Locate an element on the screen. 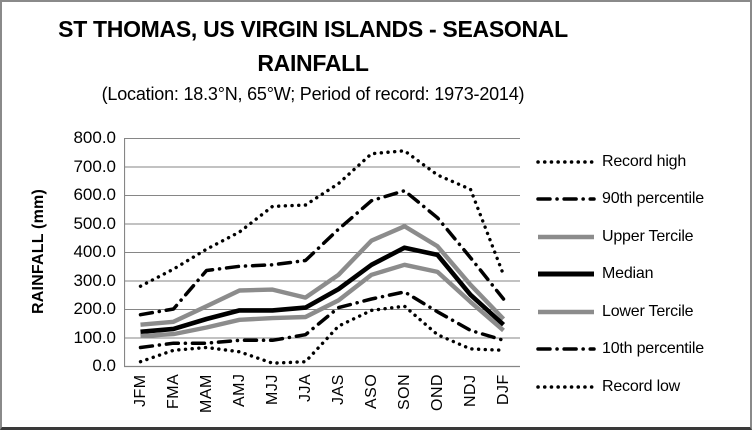 The image size is (752, 430). legend-label: Upper Tercile is located at coordinates (648, 236).